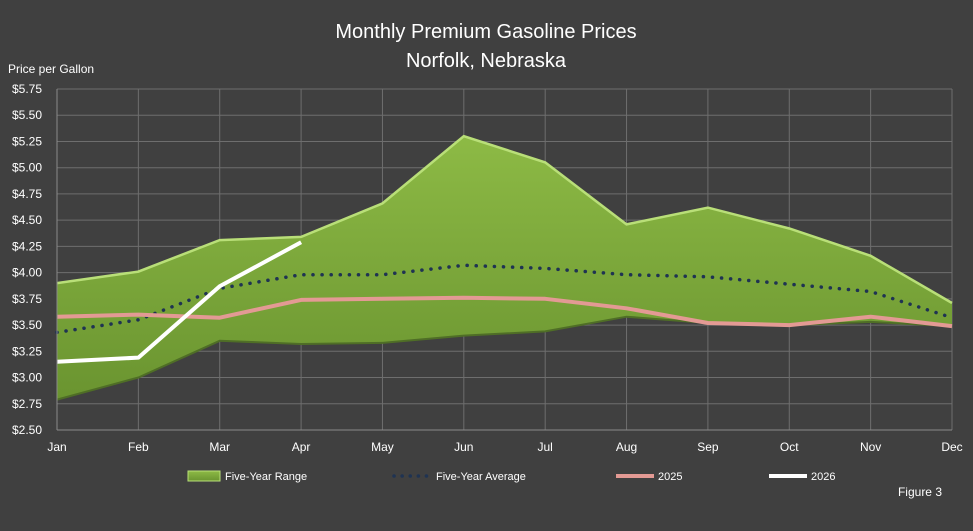 This screenshot has width=973, height=531. Describe the element at coordinates (27, 168) in the screenshot. I see `y-tick-label: $5.00` at that location.